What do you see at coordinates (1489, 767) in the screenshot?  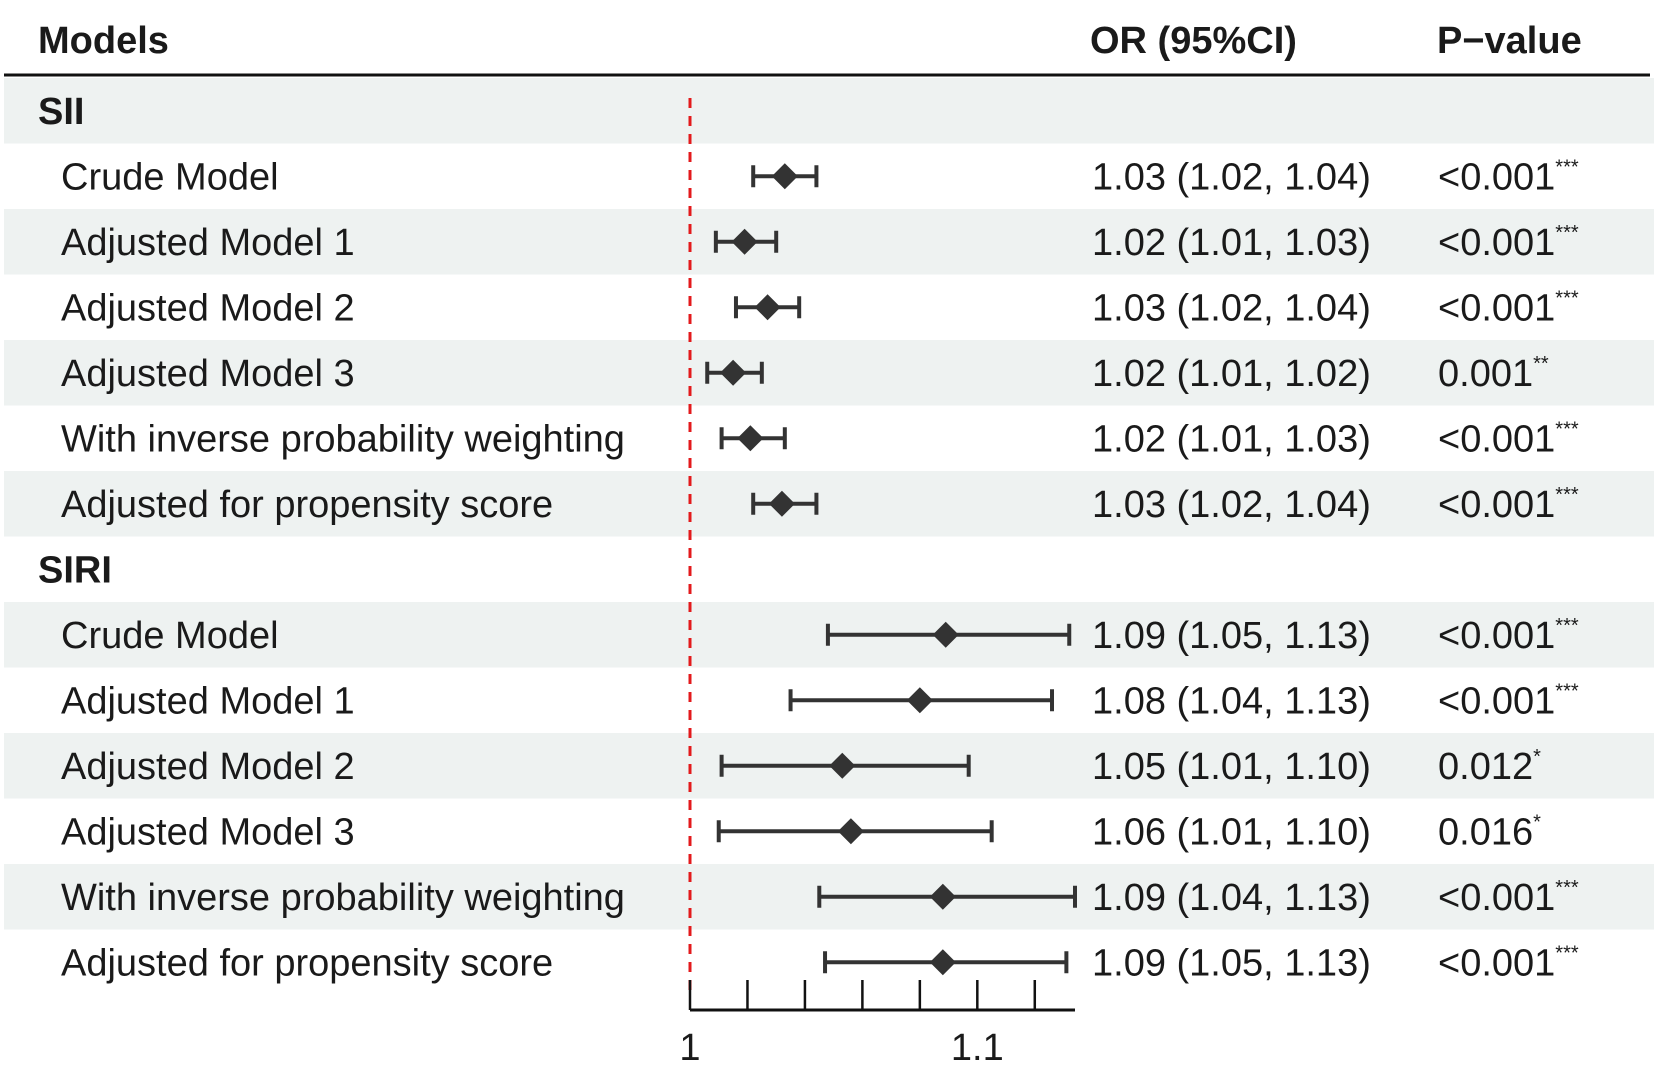 I see `p-value-text: 0.012*` at bounding box center [1489, 767].